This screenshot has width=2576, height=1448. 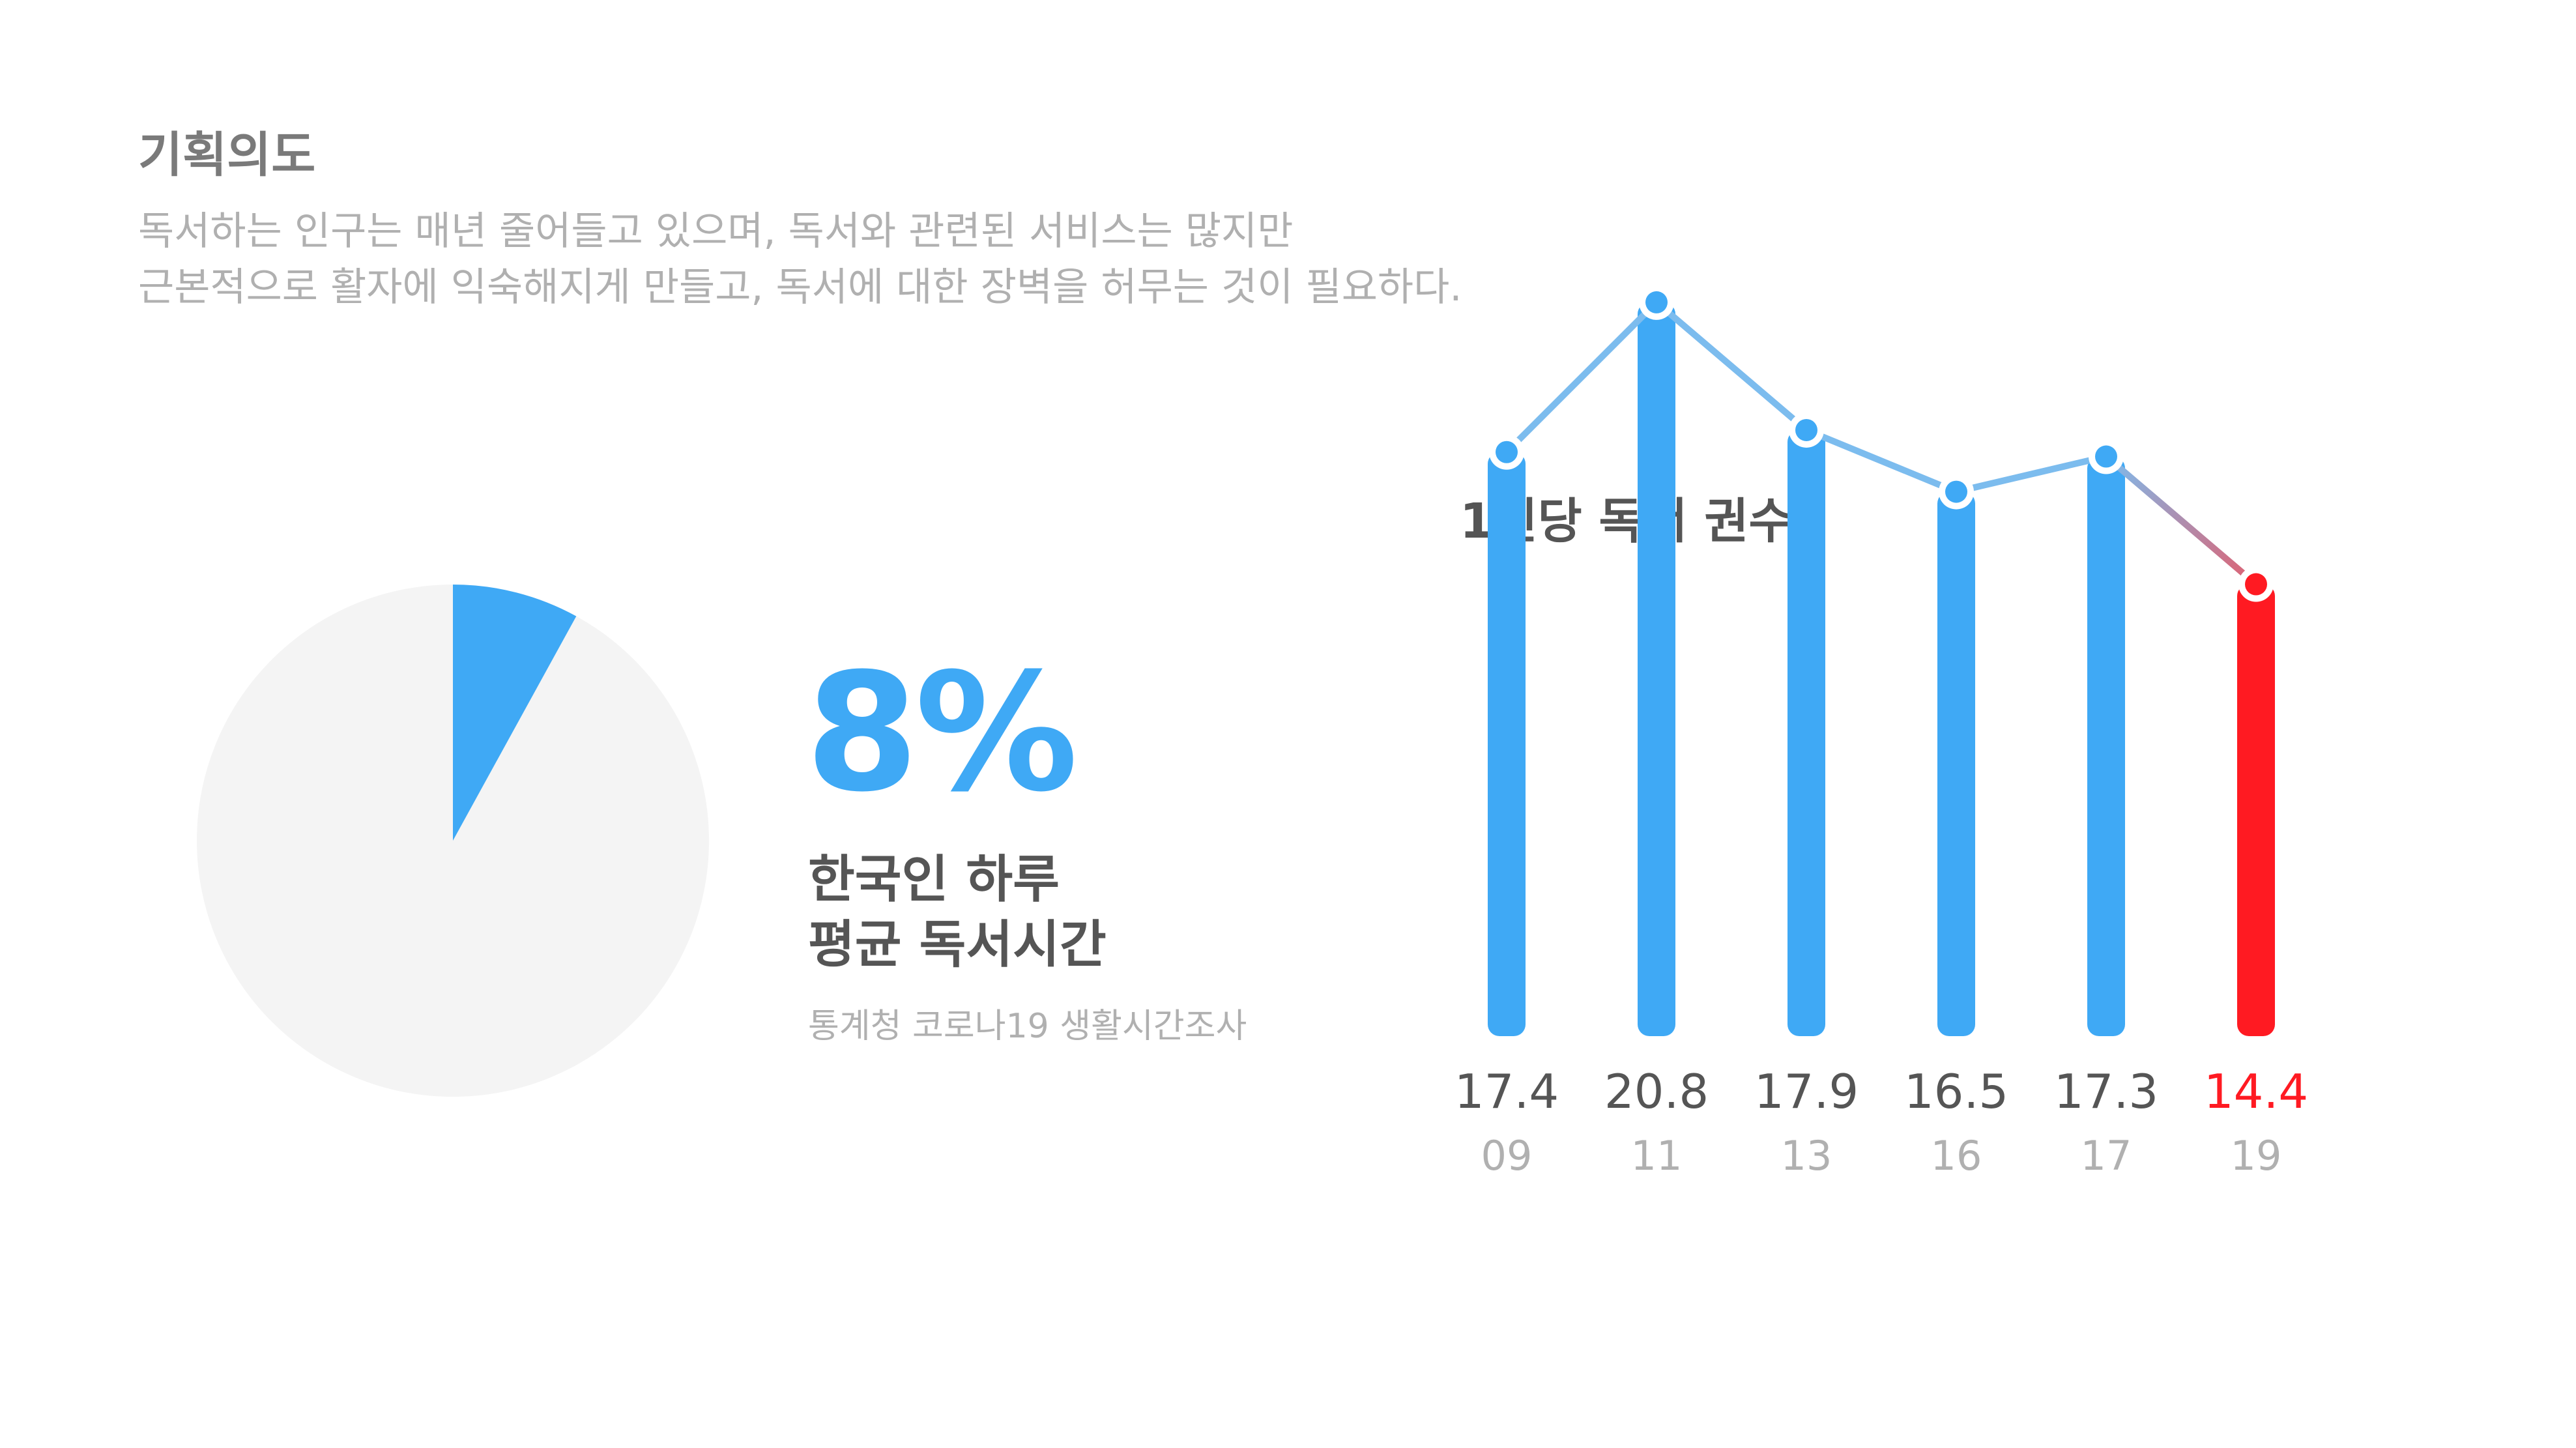 What do you see at coordinates (958, 945) in the screenshot?
I see `stat-label-line-2: 평균 독서시간` at bounding box center [958, 945].